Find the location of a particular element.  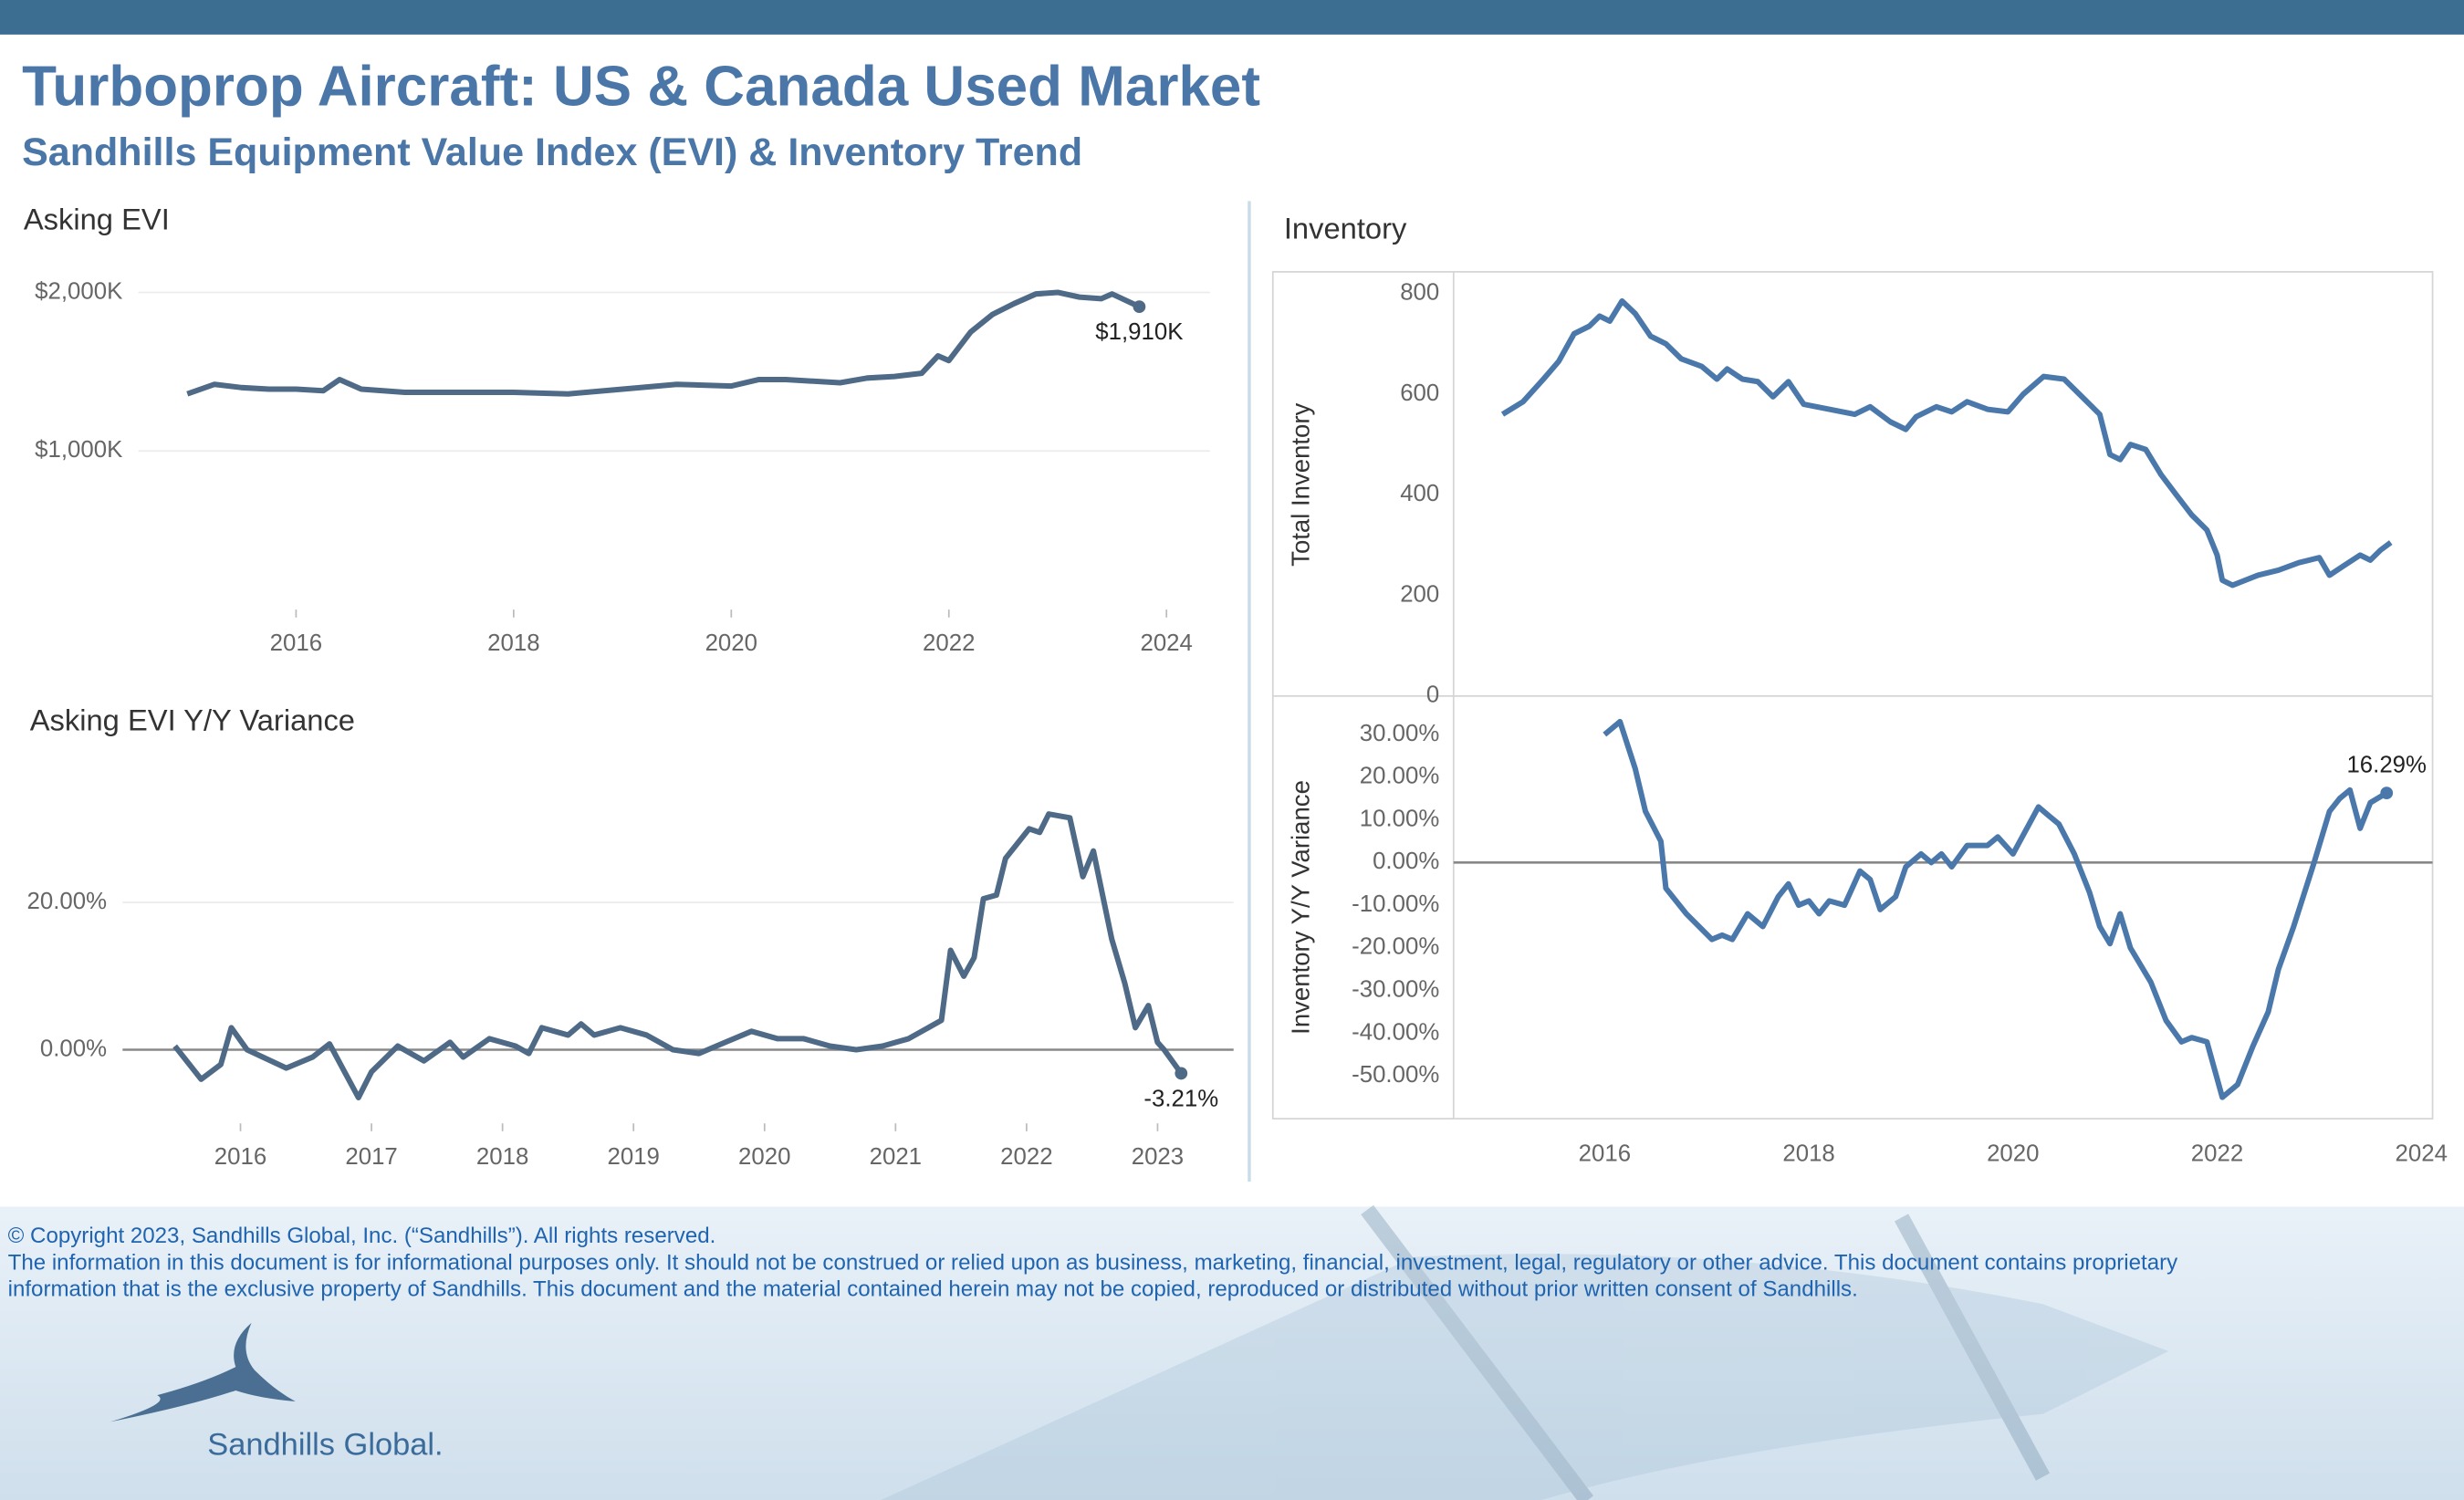

x-tick-label: 2023 is located at coordinates (1158, 1157).